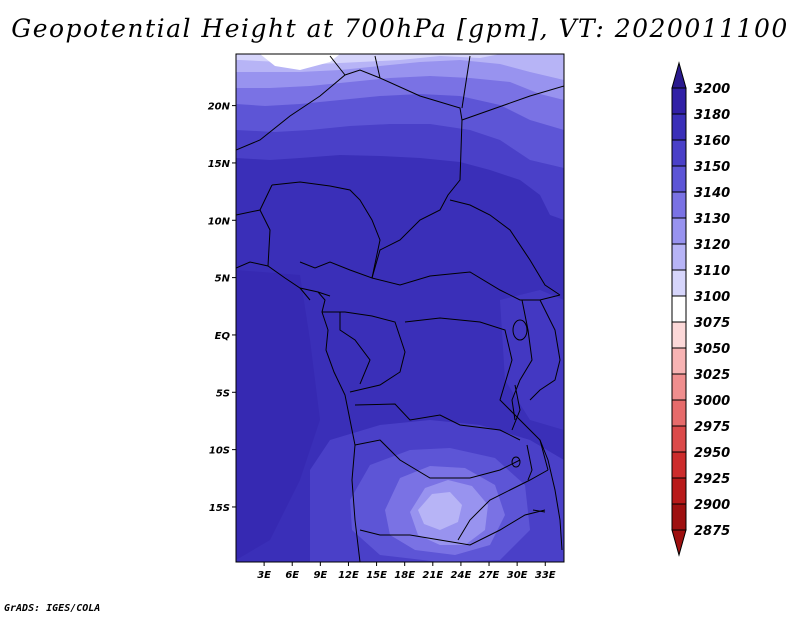 Image resolution: width=800 pixels, height=618 pixels. What do you see at coordinates (223, 393) in the screenshot?
I see `lat-tick-label: 5S` at bounding box center [223, 393].